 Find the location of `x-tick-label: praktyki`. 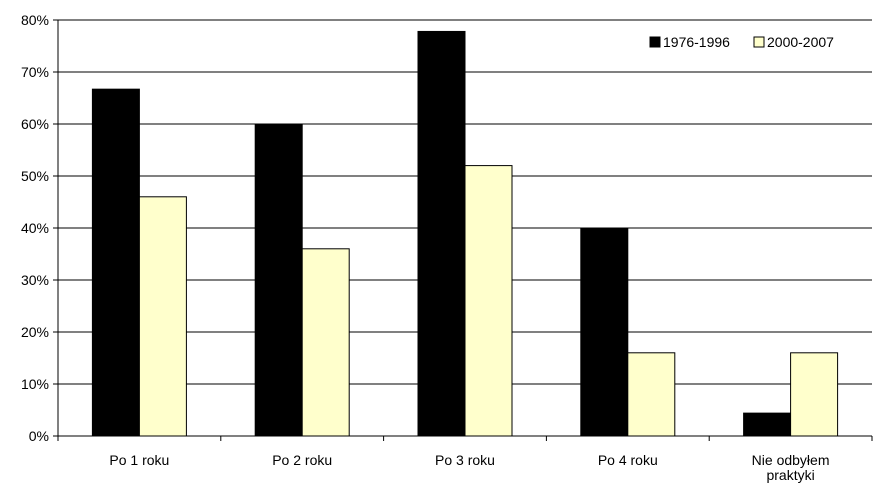

x-tick-label: praktyki is located at coordinates (790, 475).